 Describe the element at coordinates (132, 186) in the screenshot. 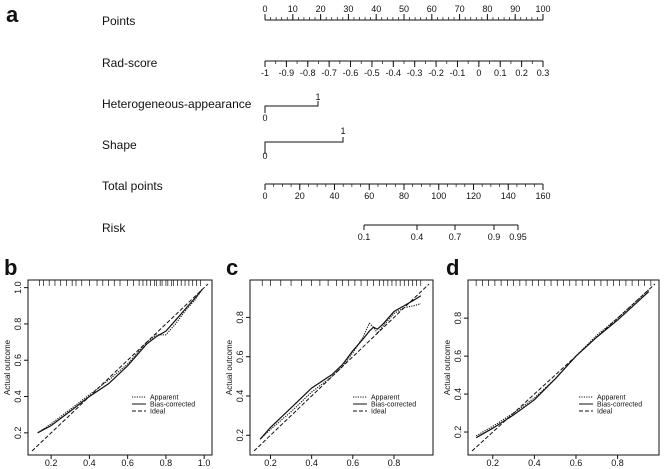

I see `nomogram-label-total-points: Total points` at that location.